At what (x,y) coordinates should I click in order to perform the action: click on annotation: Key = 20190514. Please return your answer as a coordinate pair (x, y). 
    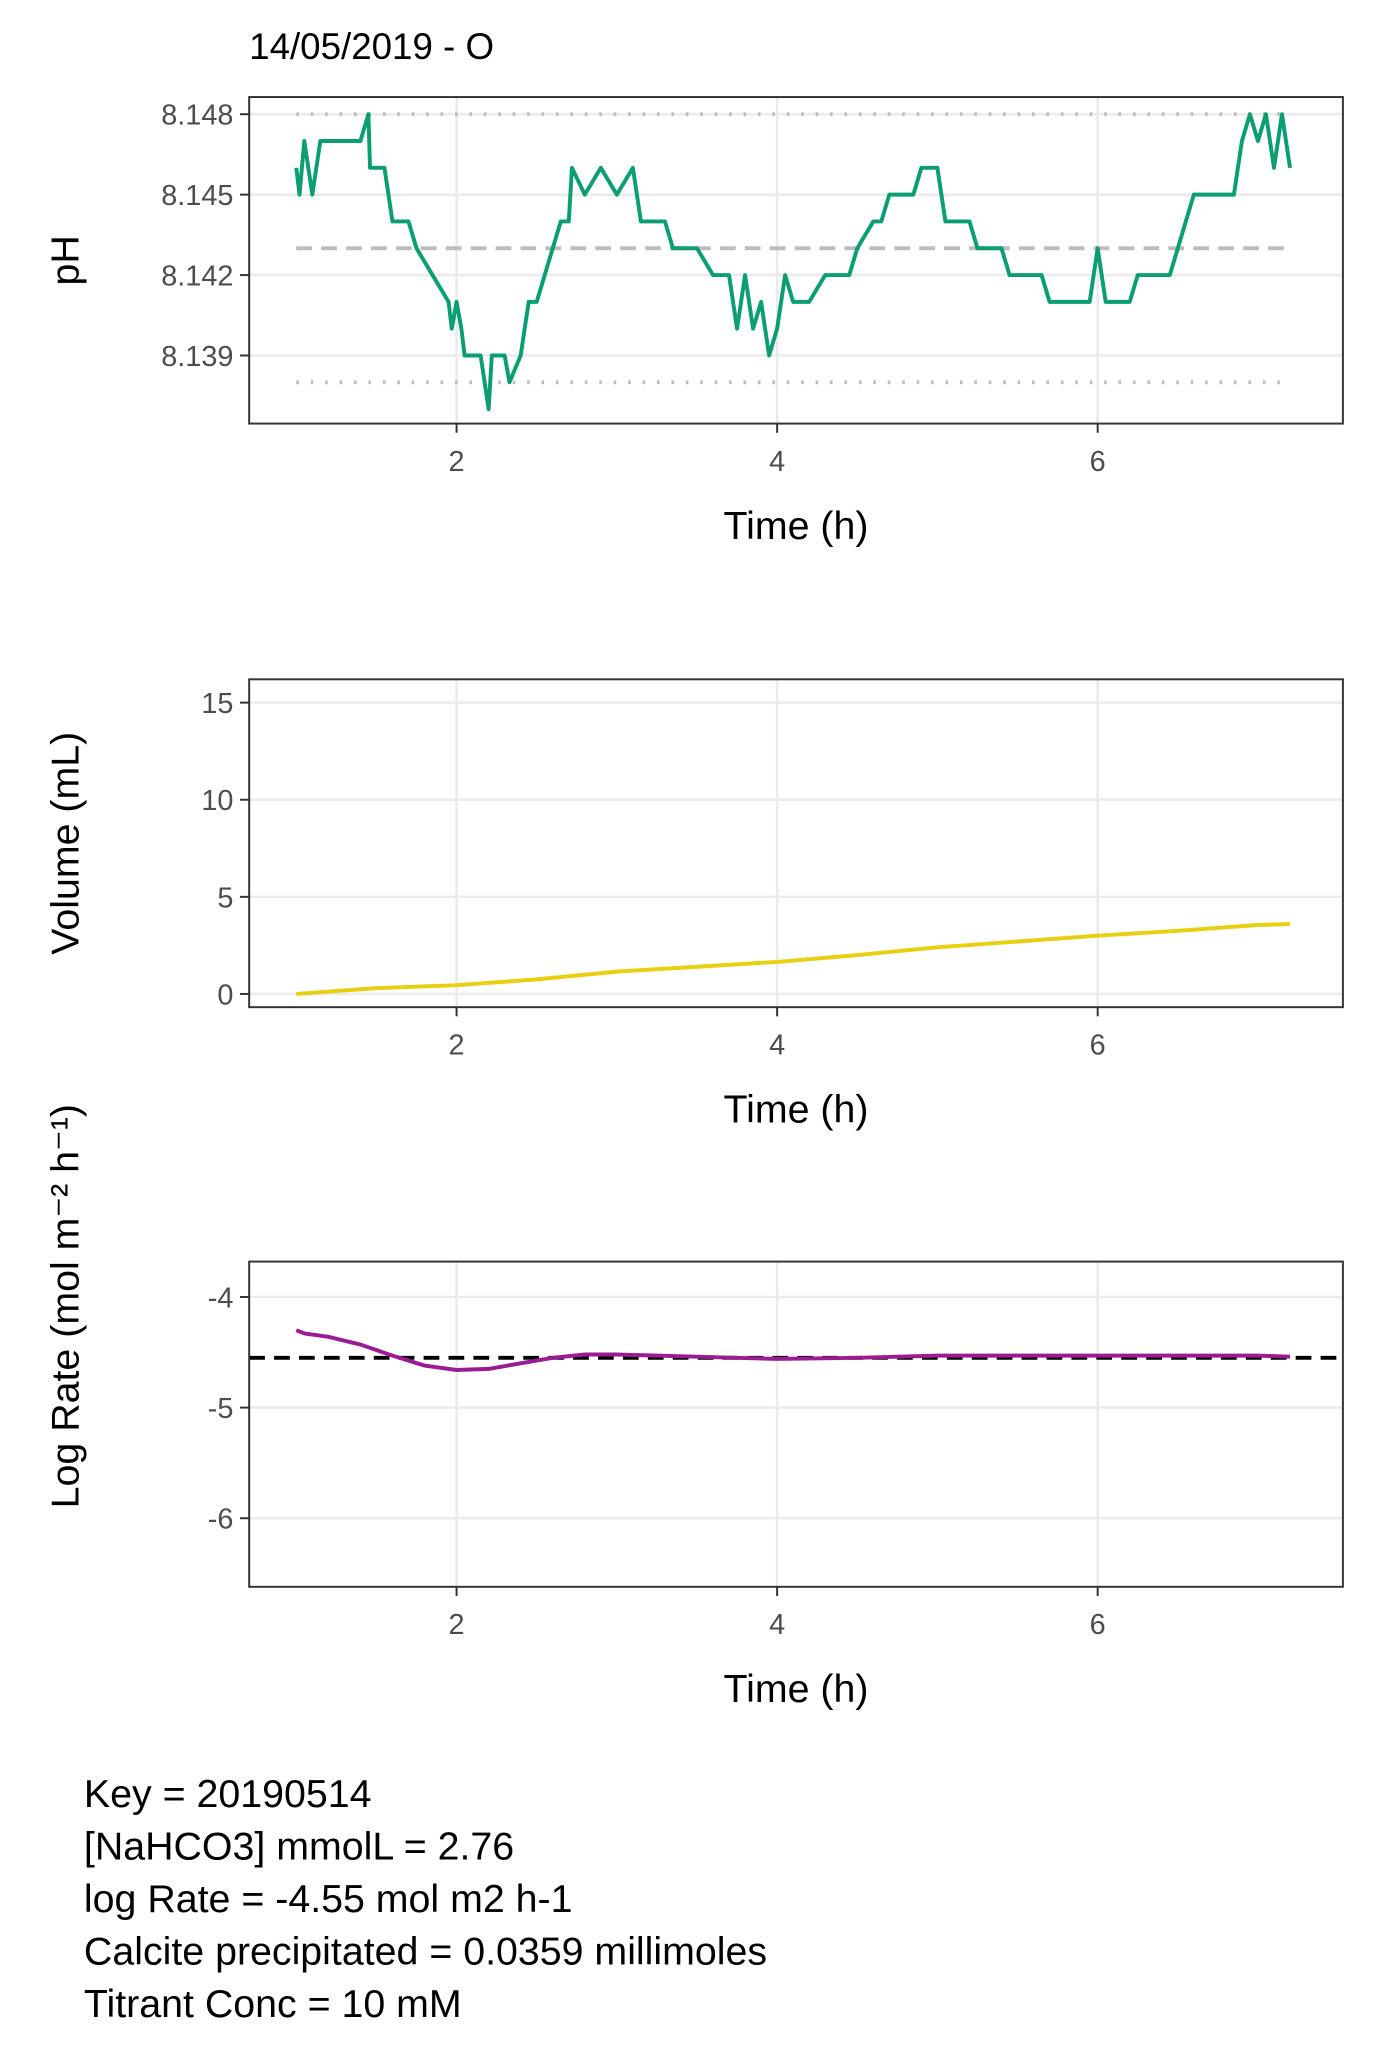
    Looking at the image, I should click on (228, 1794).